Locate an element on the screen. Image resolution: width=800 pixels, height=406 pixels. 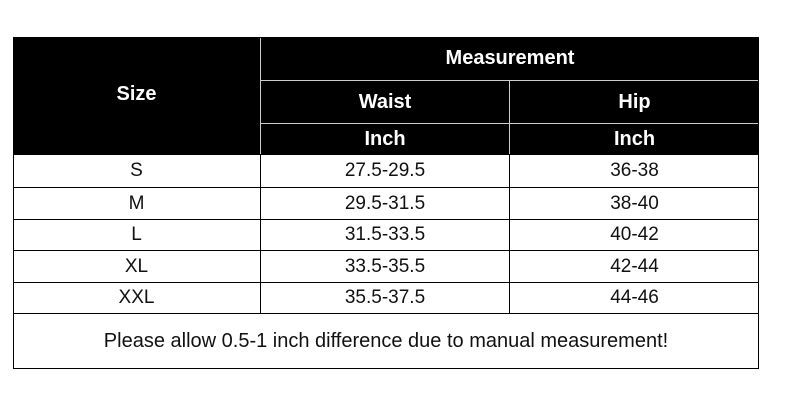
size-cell: XL is located at coordinates (137, 266).